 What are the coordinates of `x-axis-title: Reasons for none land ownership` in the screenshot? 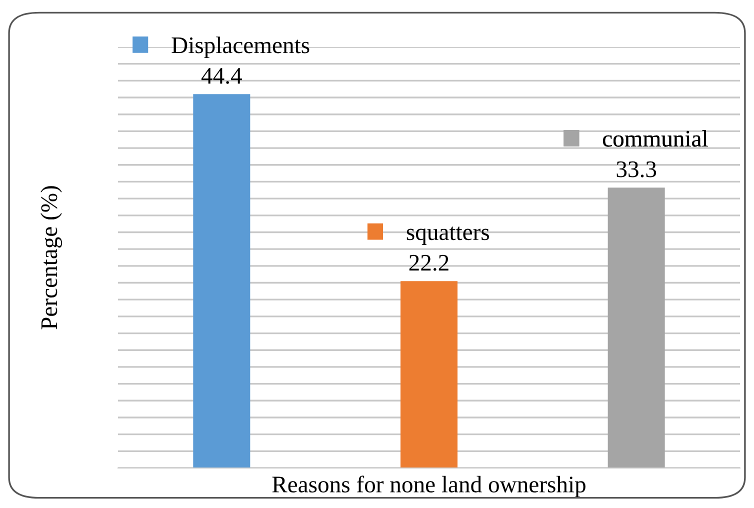 It's located at (429, 487).